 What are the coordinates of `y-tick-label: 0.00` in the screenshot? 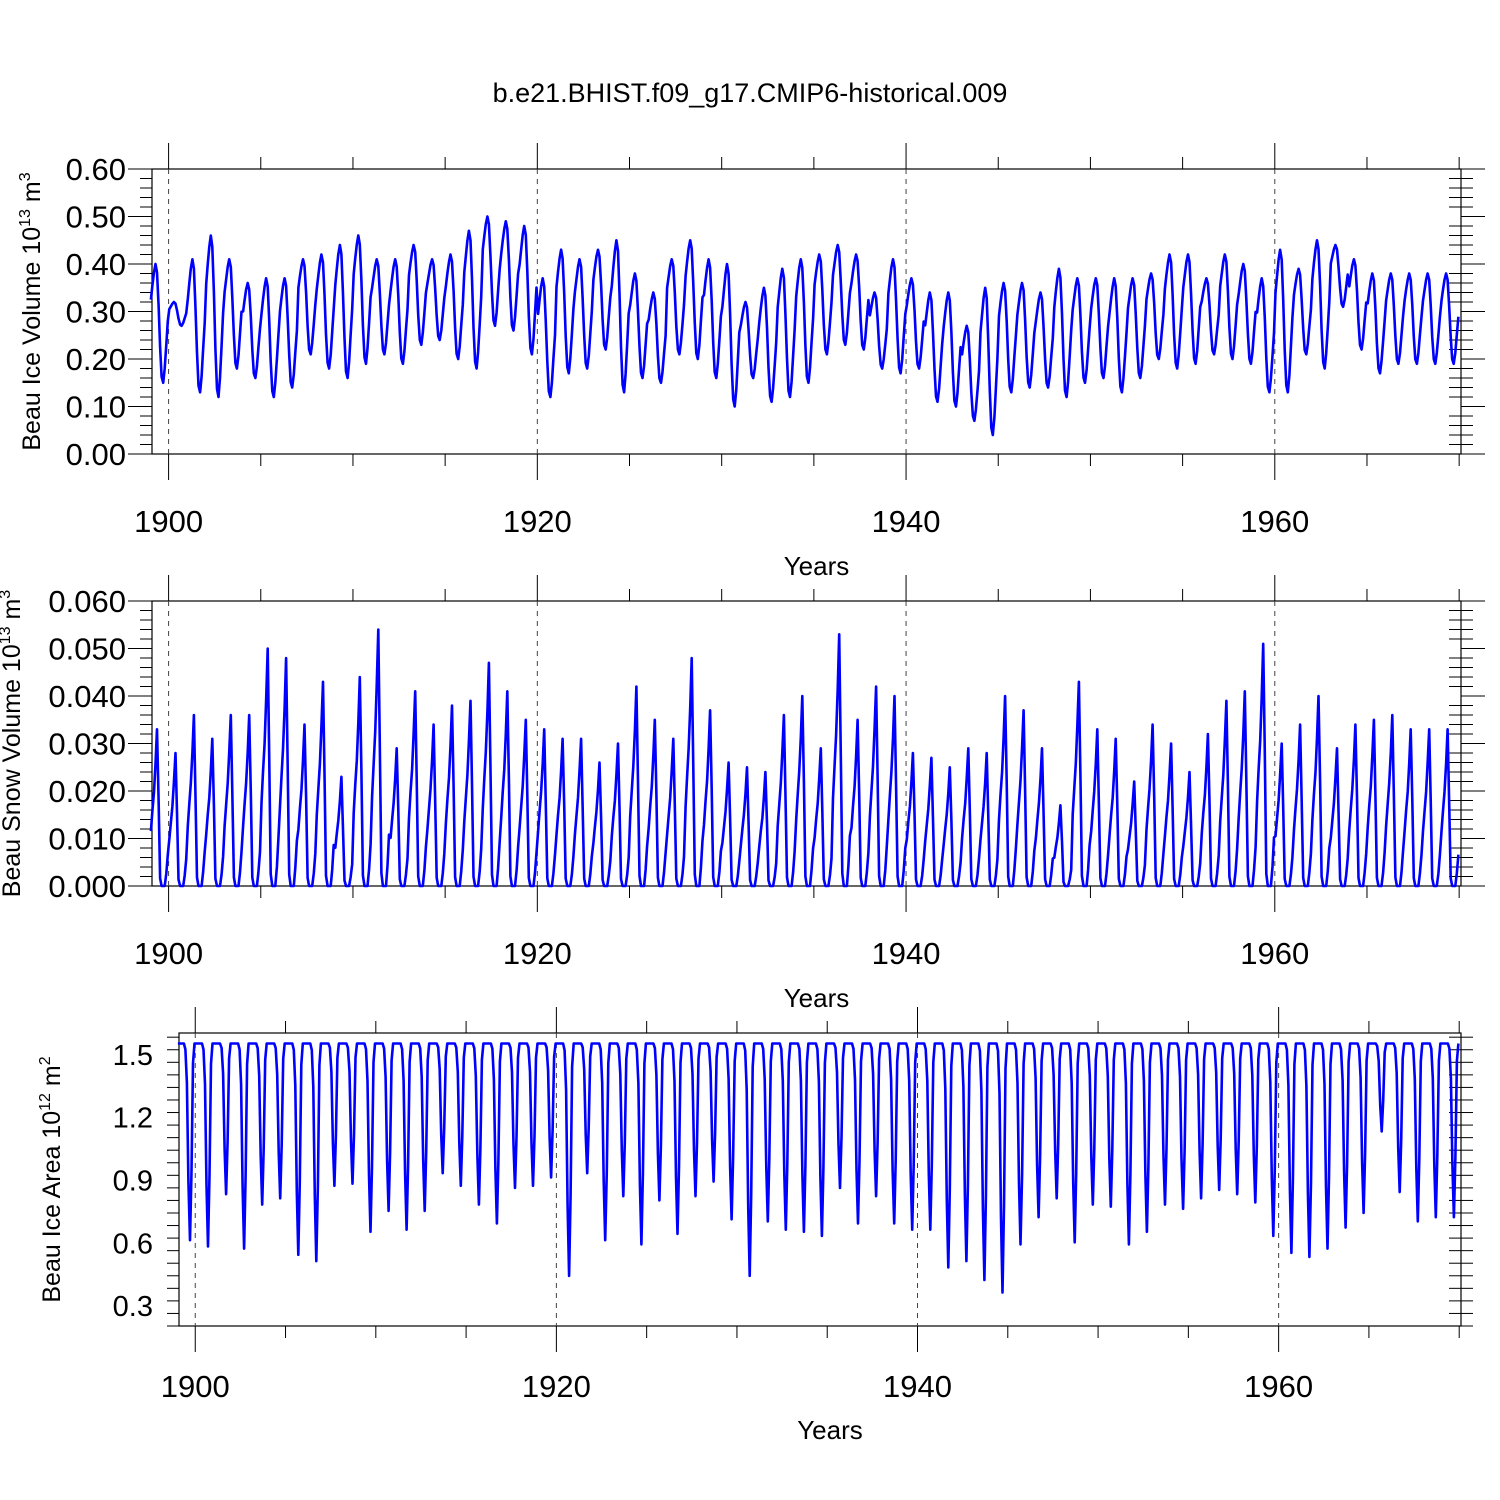 It's located at (96, 454).